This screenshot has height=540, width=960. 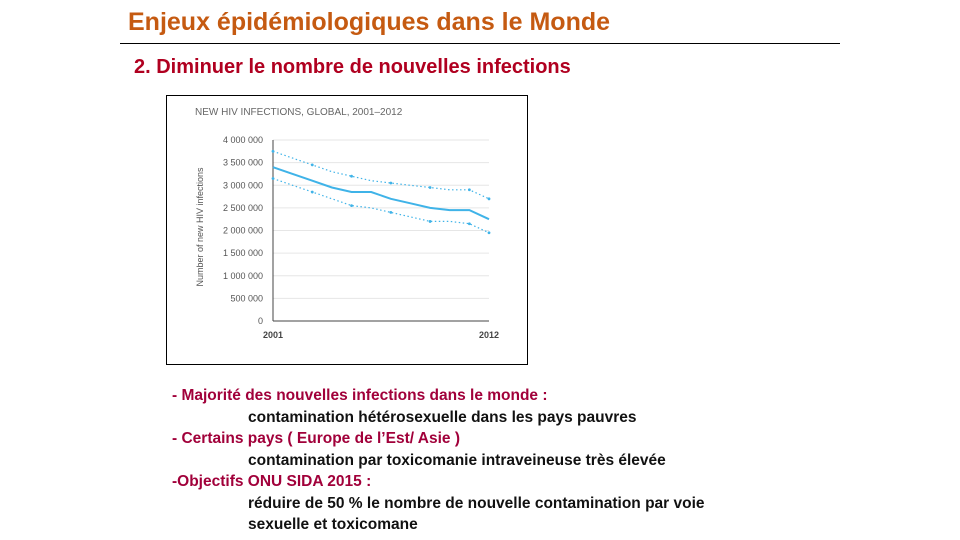 What do you see at coordinates (369, 22) in the screenshot?
I see `slide-title: Enjeux épidémiologiques dans le Monde` at bounding box center [369, 22].